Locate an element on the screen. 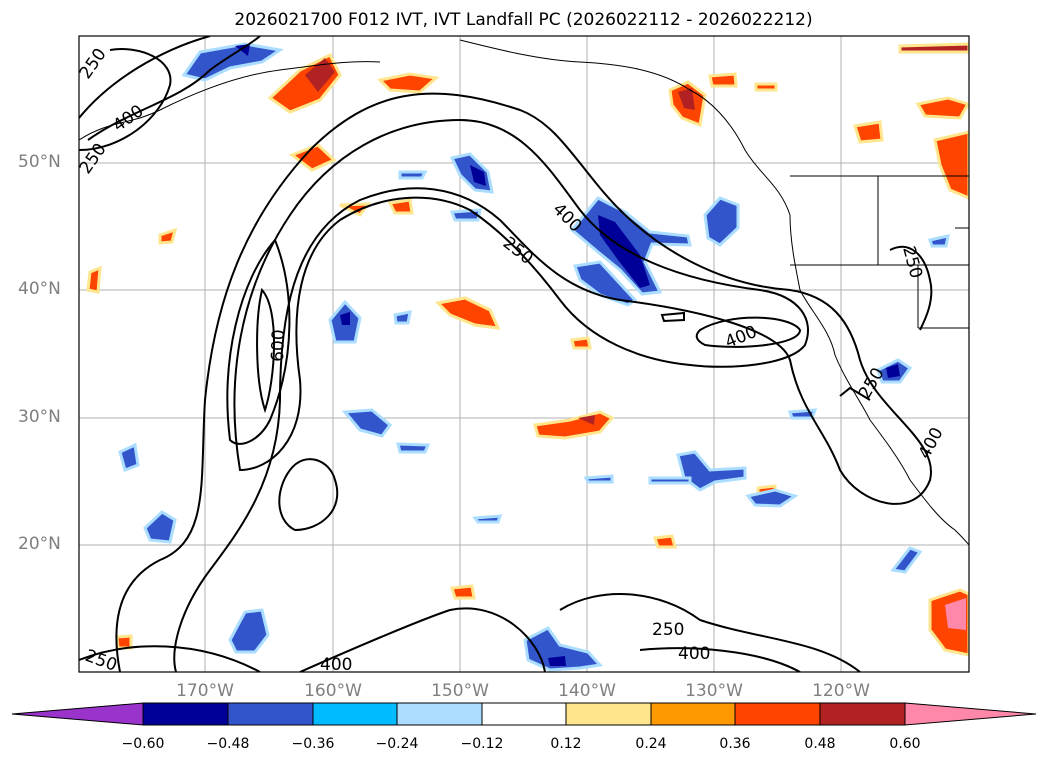 This screenshot has height=765, width=1047. coast-baja is located at coordinates (919, 482).